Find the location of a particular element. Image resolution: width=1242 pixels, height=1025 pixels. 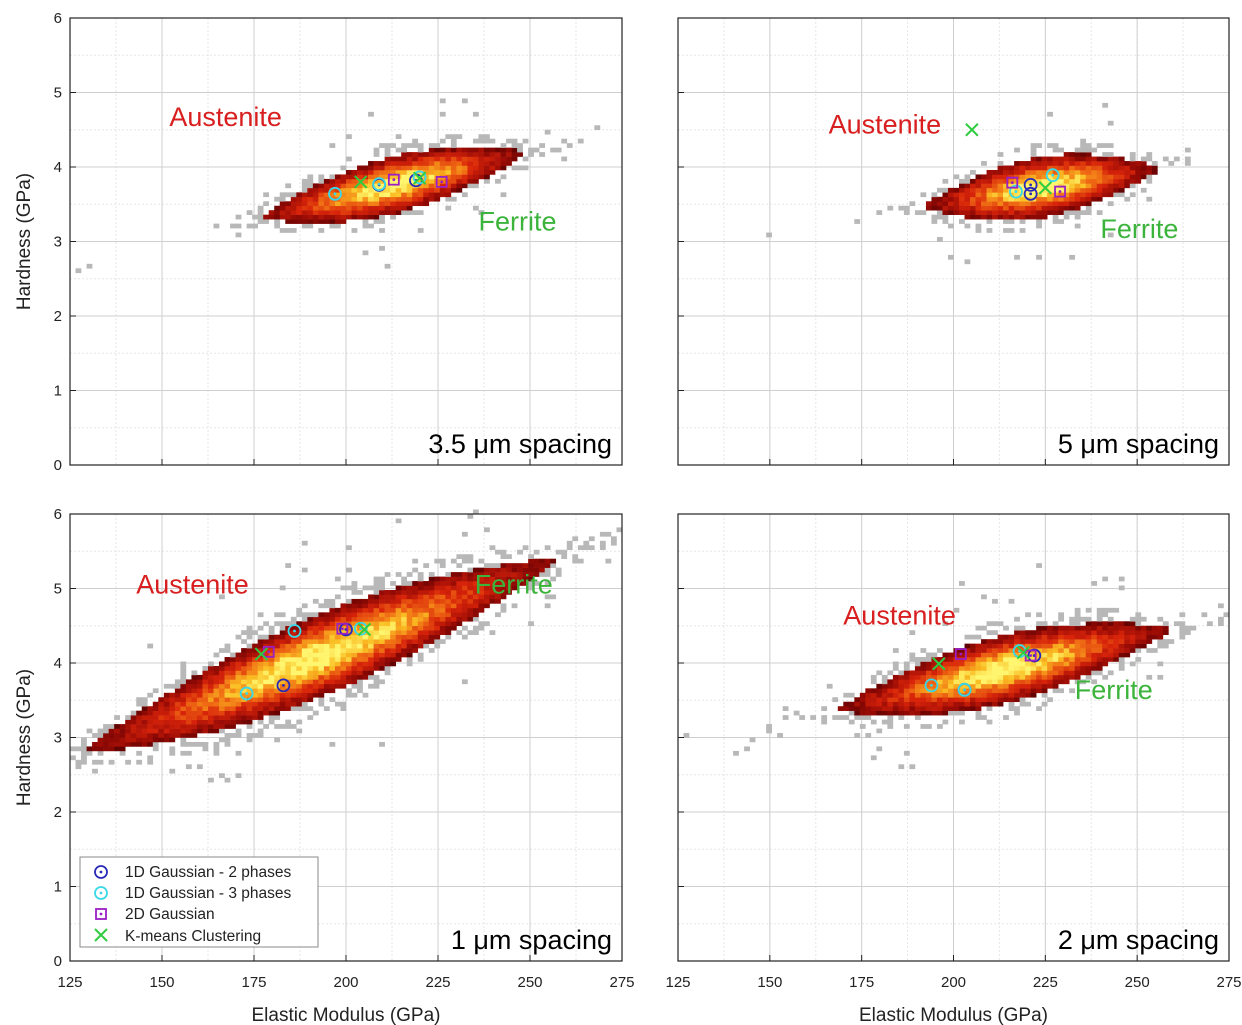

x-tick-label: 200 is located at coordinates (953, 982).